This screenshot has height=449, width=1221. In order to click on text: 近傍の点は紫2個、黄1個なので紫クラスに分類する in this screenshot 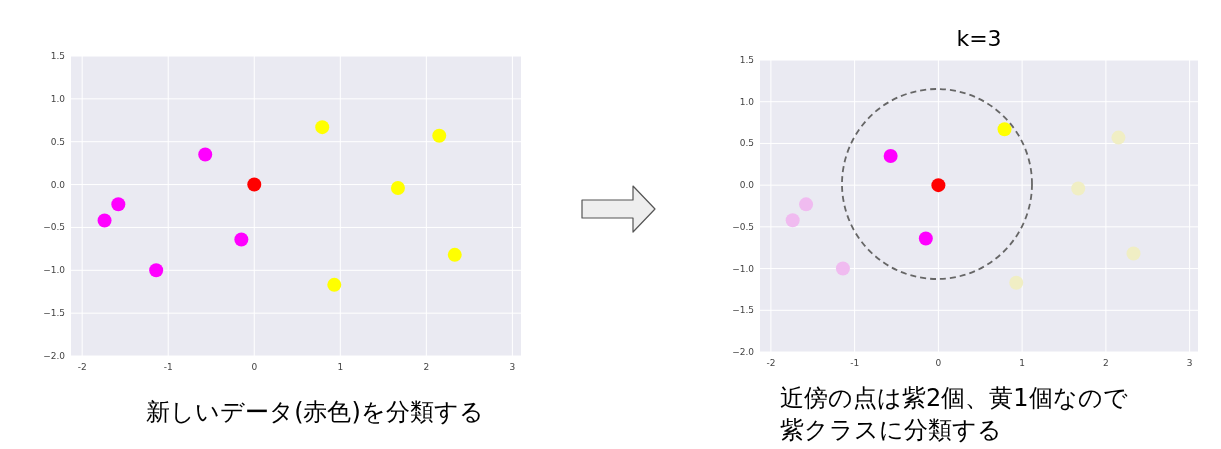, I will do `click(954, 414)`.